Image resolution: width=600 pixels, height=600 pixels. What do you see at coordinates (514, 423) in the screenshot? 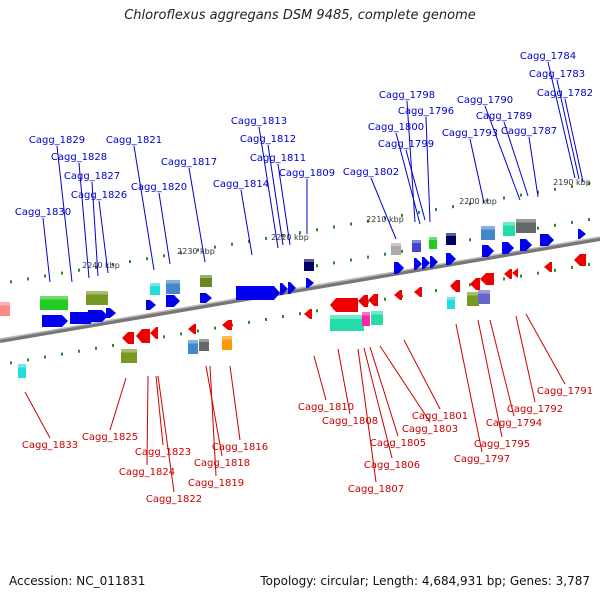
I see `reverse-gene-label: Cagg_1794` at bounding box center [514, 423].